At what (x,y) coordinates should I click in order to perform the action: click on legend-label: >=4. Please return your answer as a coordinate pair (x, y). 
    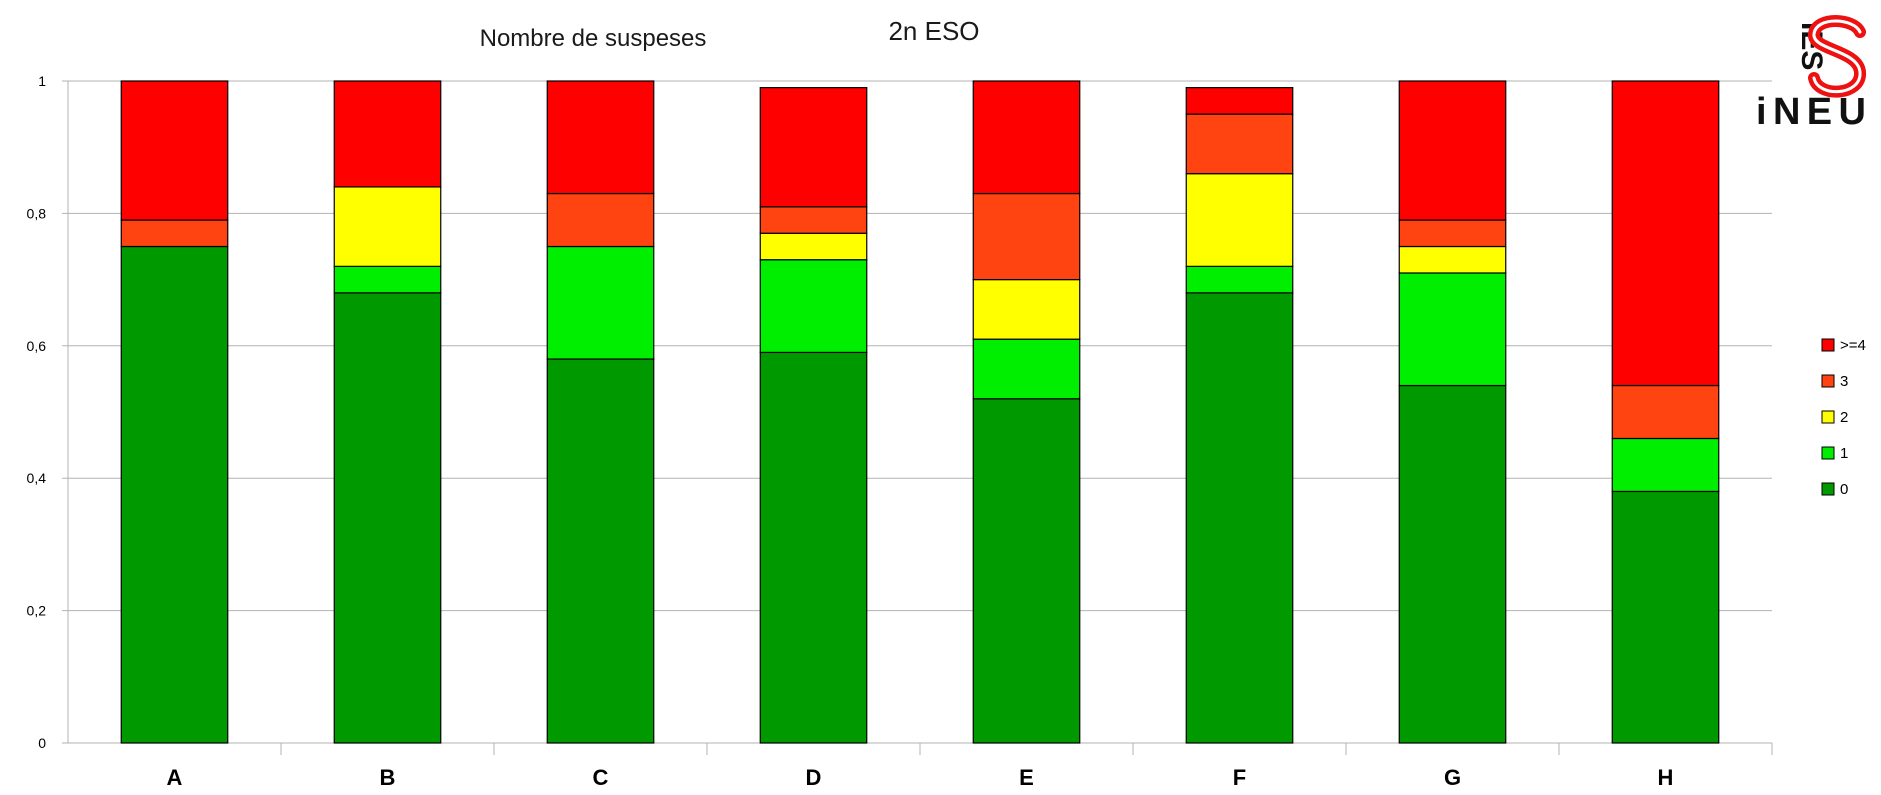
    Looking at the image, I should click on (1853, 345).